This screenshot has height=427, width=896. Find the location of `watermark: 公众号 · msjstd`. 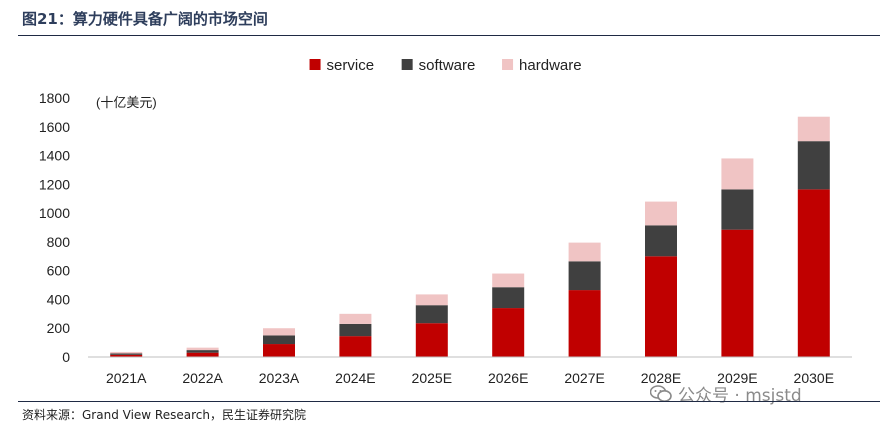

watermark: 公众号 · msjstd is located at coordinates (726, 393).